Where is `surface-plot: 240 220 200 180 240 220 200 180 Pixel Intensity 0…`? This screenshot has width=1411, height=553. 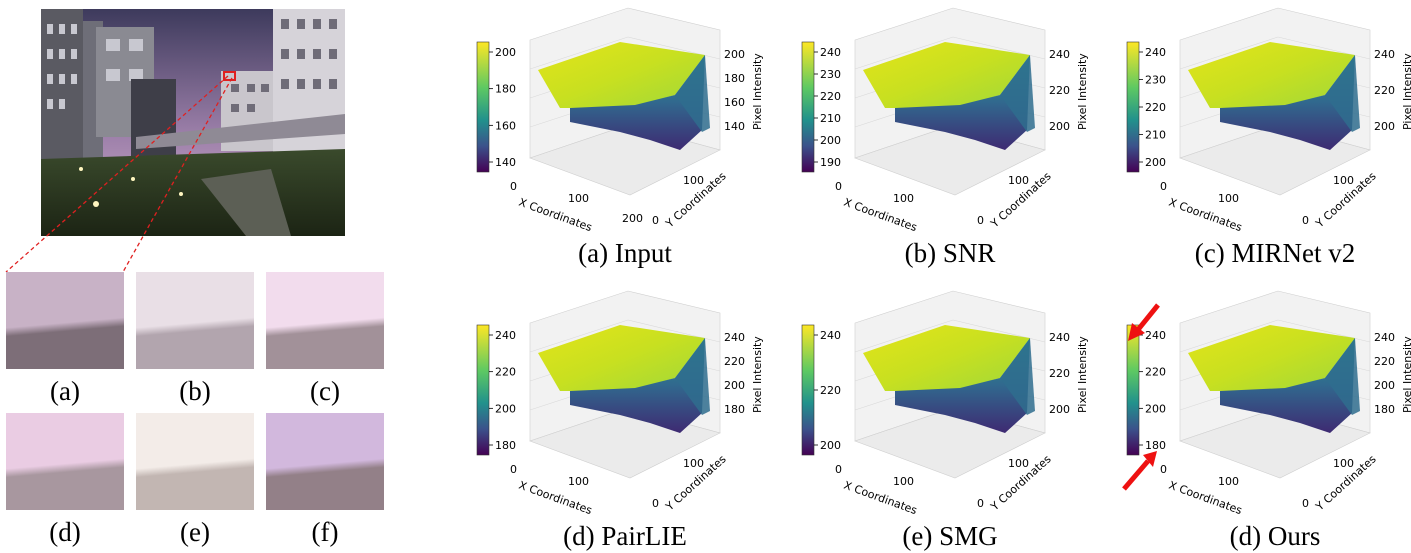
surface-plot: 240 220 200 180 240 220 200 180 Pixel Intensity 0… is located at coordinates (1266, 403).